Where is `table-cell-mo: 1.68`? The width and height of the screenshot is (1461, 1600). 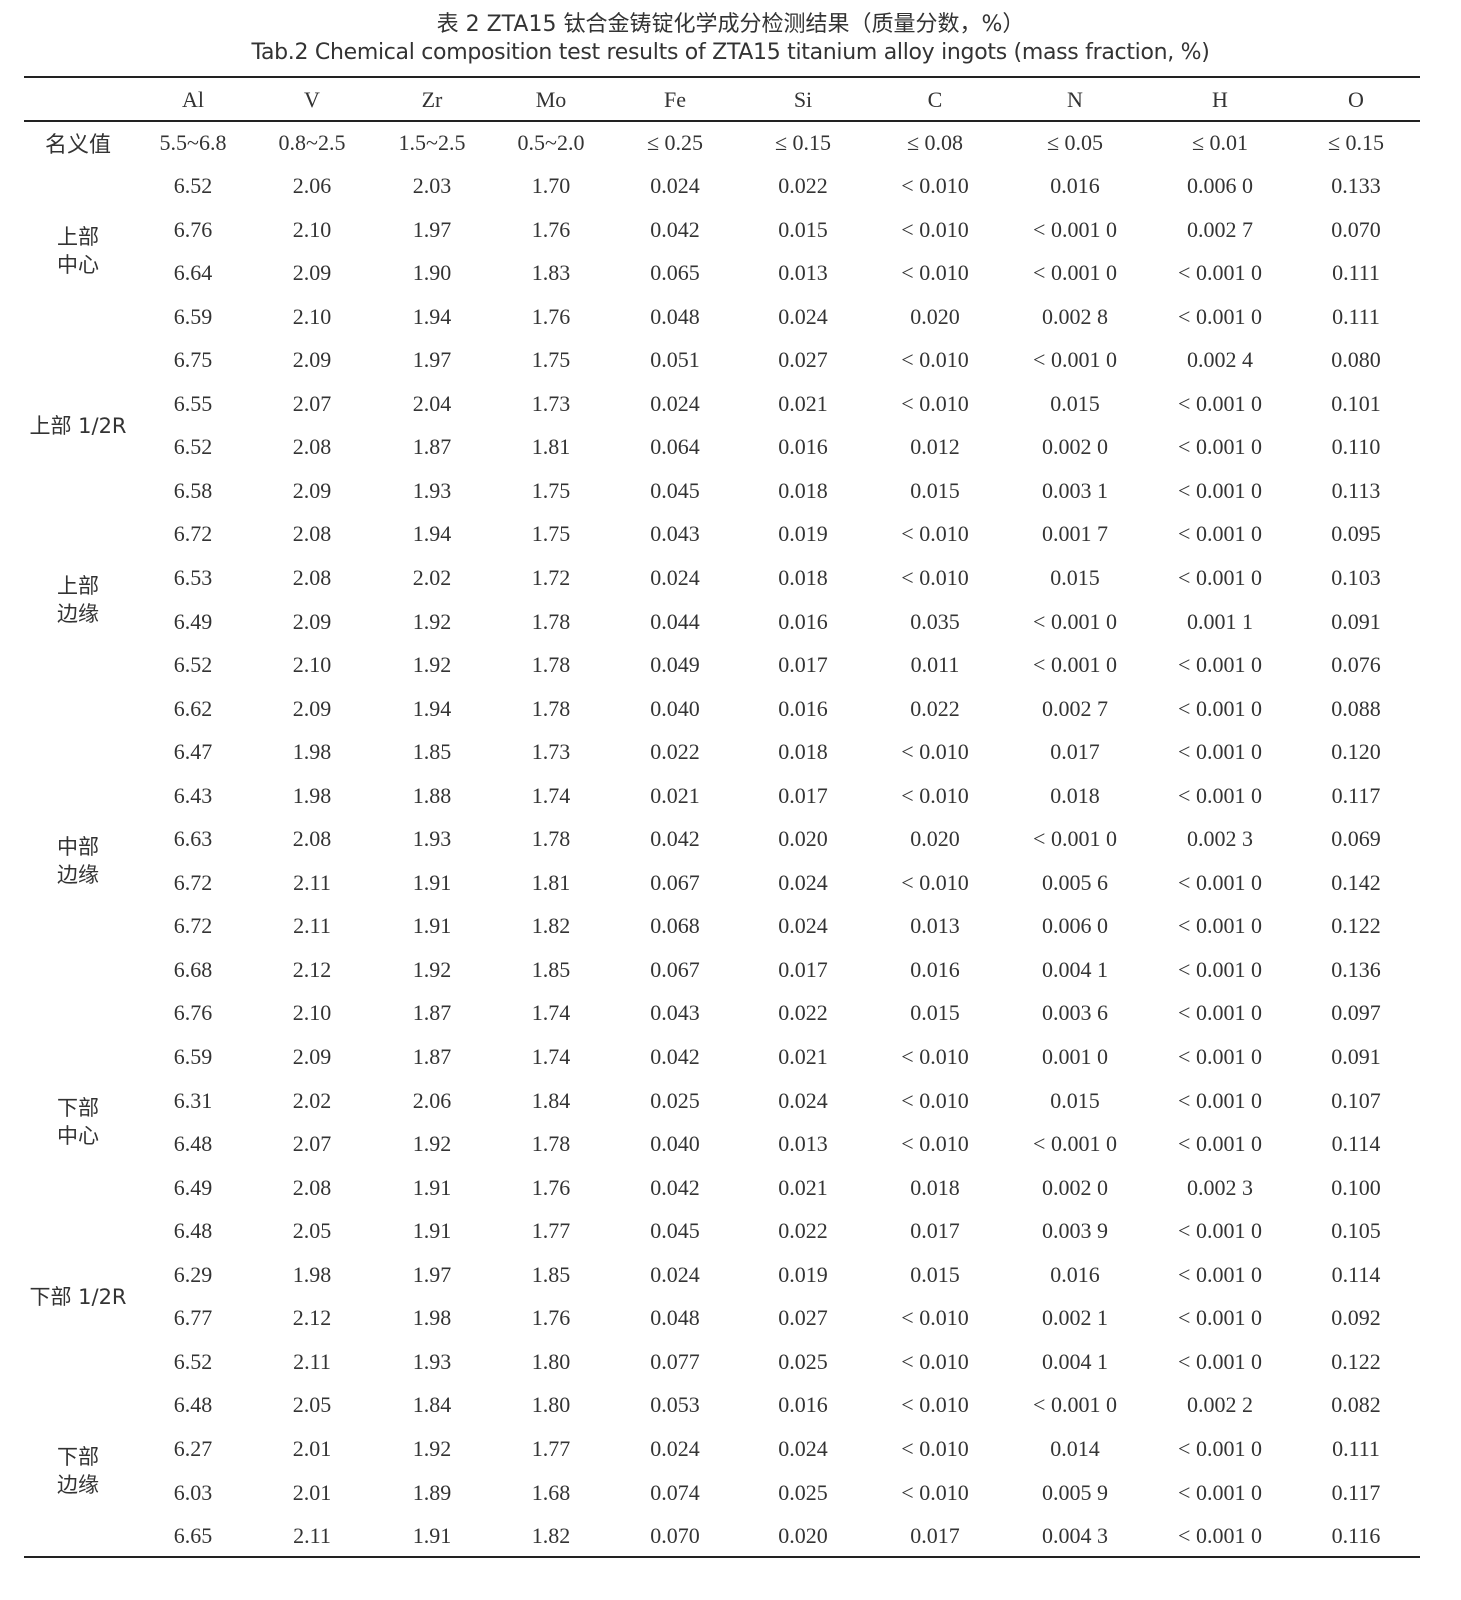
table-cell-mo: 1.68 is located at coordinates (551, 1492).